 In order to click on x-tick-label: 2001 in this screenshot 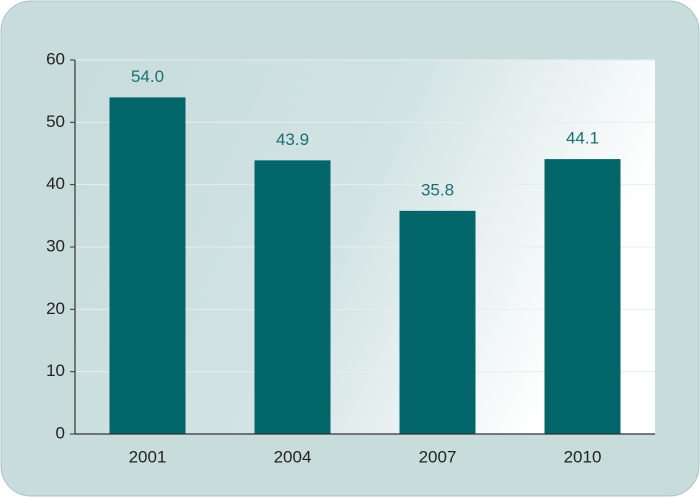, I will do `click(148, 456)`.